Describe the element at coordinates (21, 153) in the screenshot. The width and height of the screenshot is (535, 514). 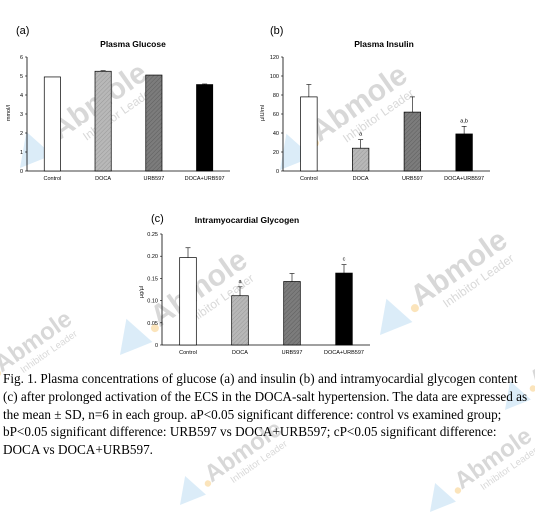
I see `y-tick-label: 1` at that location.